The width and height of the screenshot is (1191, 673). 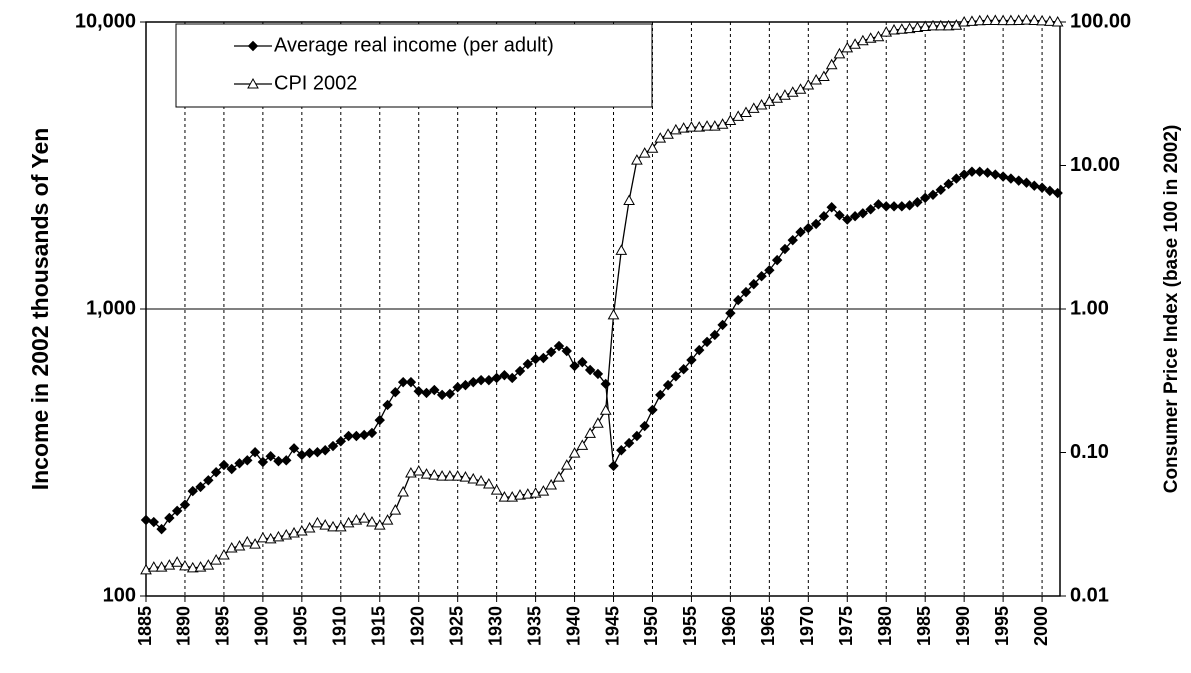 What do you see at coordinates (1095, 165) in the screenshot?
I see `y2-tick-label: 10.00` at bounding box center [1095, 165].